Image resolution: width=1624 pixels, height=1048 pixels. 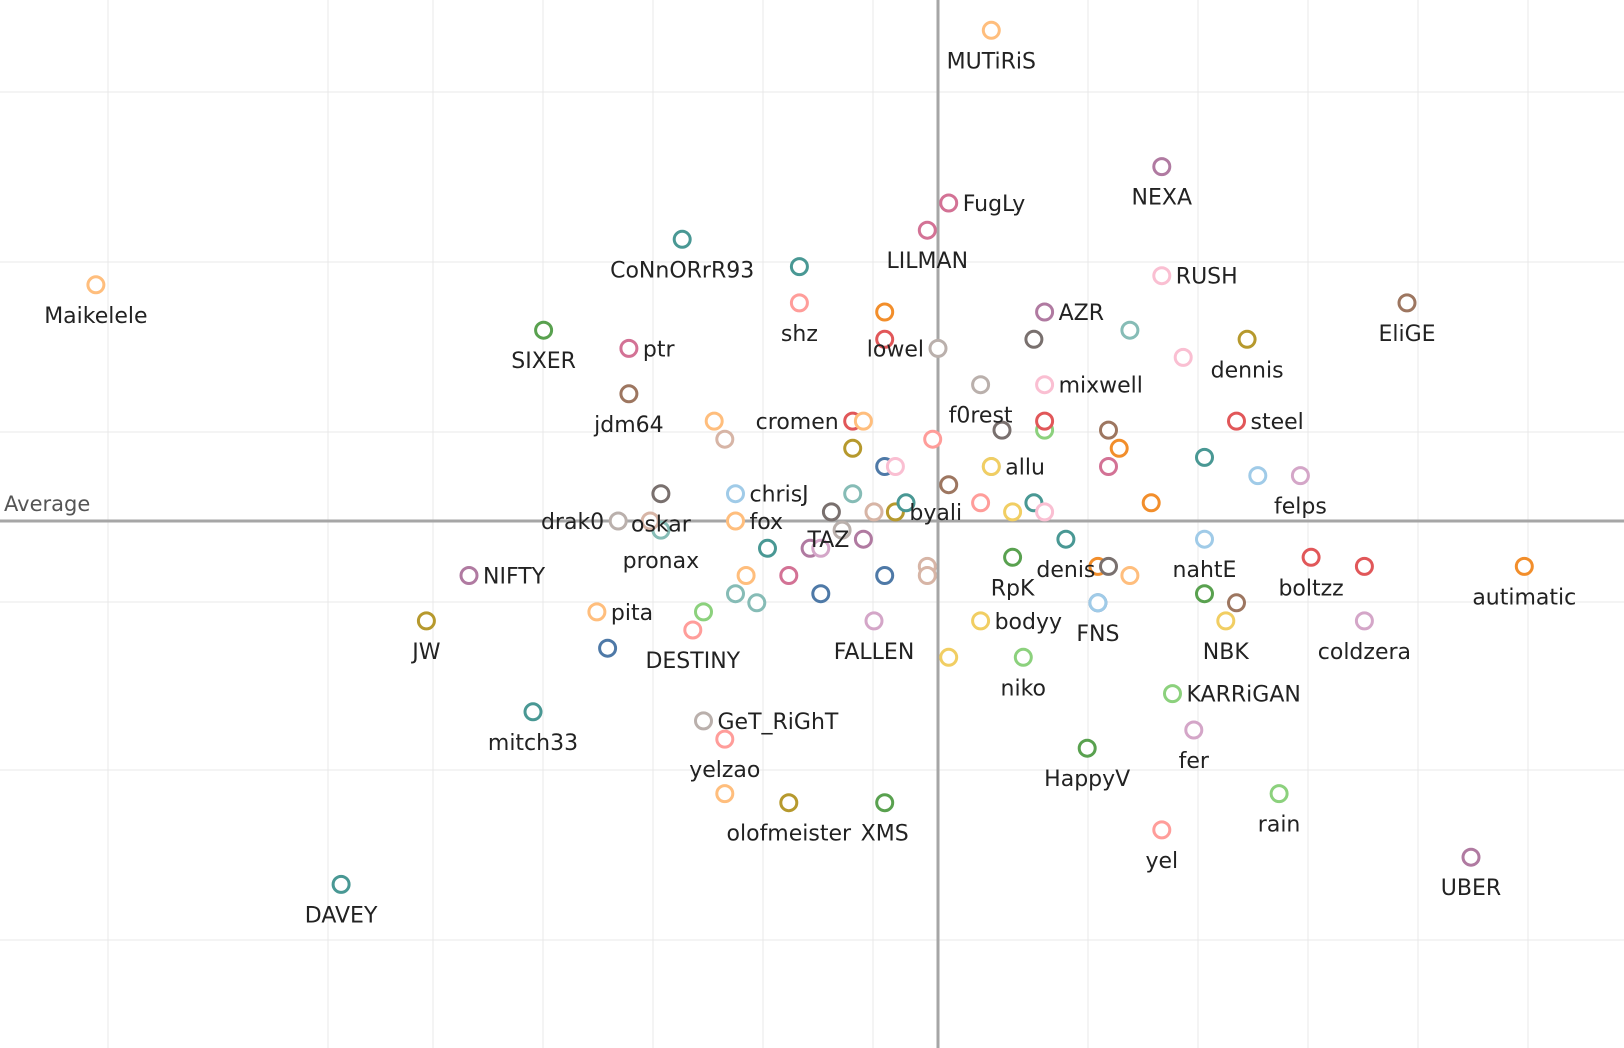 I want to click on data-point-rpk, so click(x=1013, y=557).